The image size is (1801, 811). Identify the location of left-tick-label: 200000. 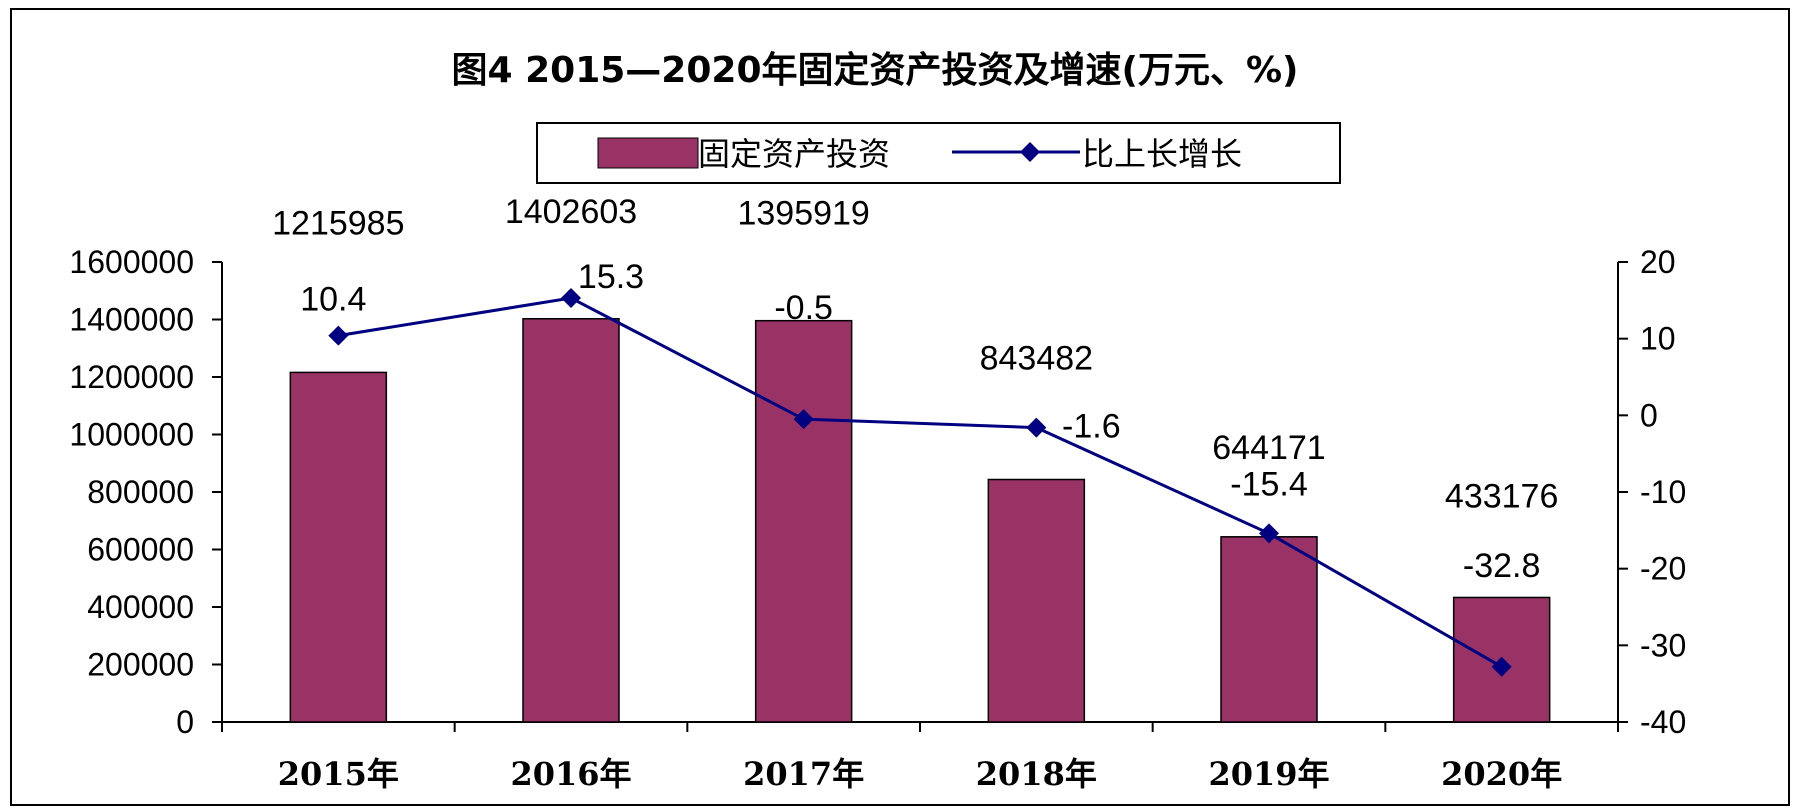
(140, 665).